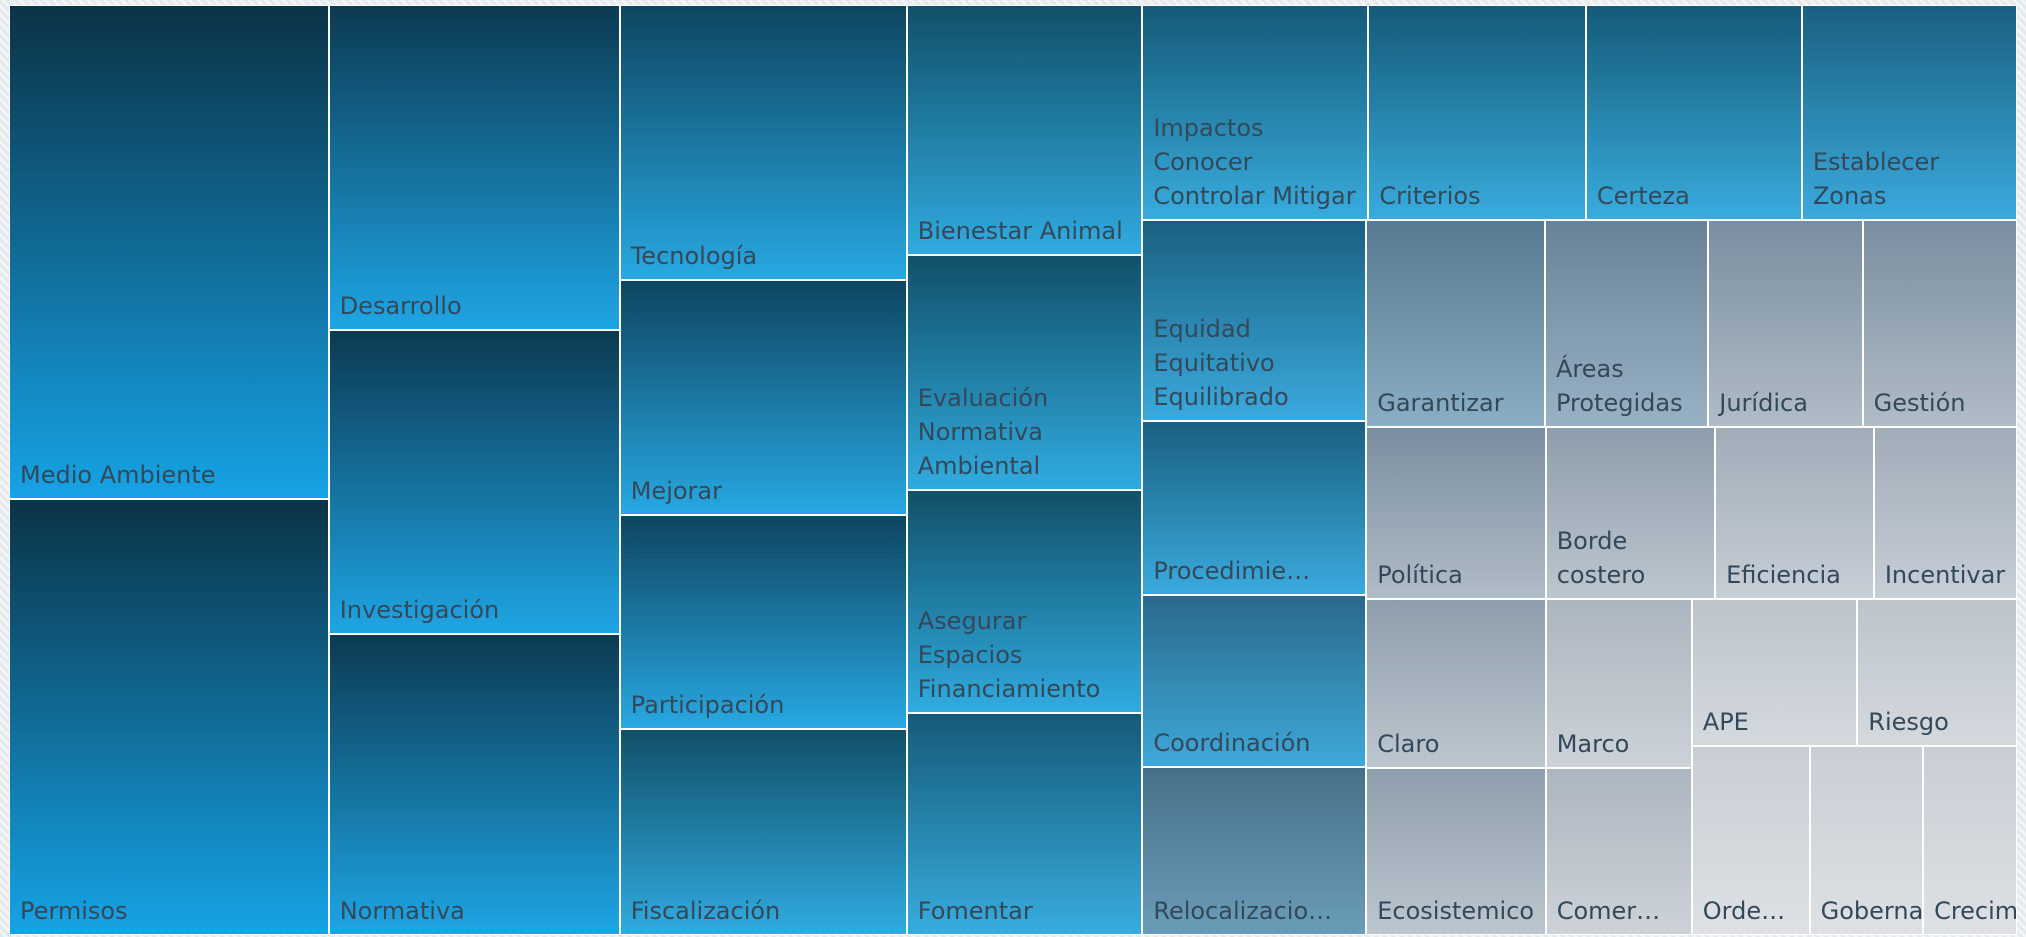 The height and width of the screenshot is (937, 2026). Describe the element at coordinates (1643, 196) in the screenshot. I see `tile-label: Certeza` at that location.